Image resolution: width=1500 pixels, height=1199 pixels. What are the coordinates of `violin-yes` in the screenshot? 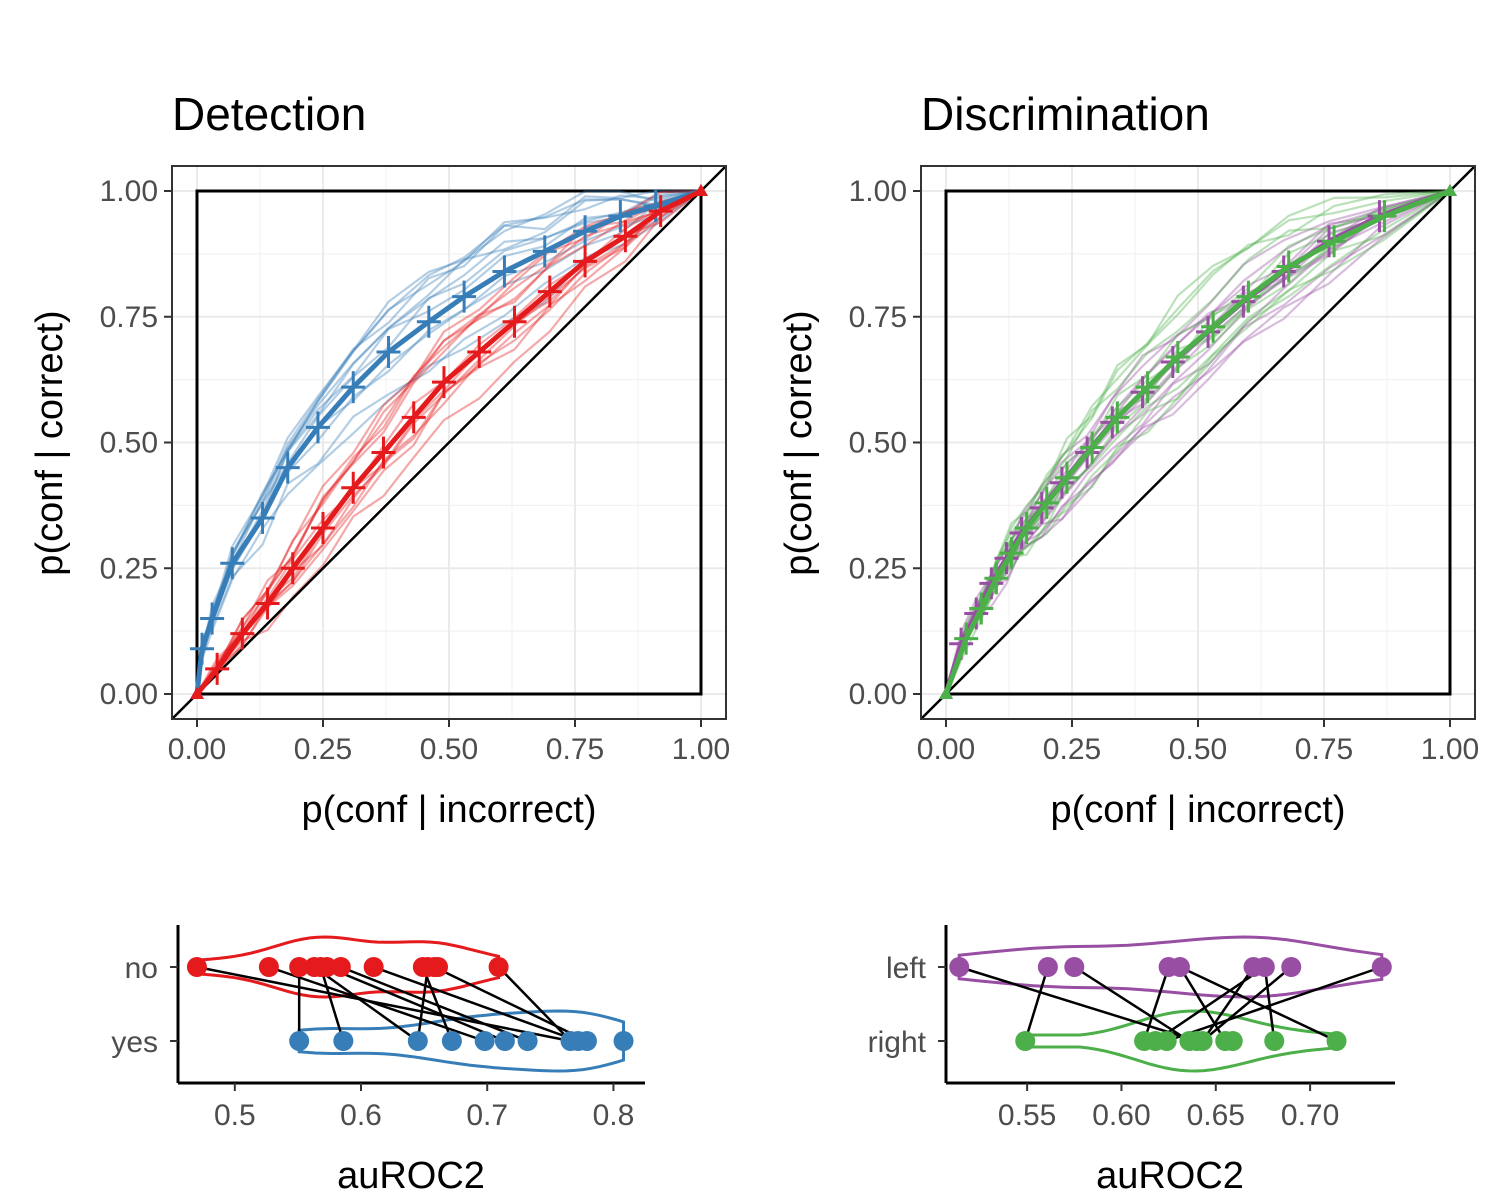 It's located at (461, 1041).